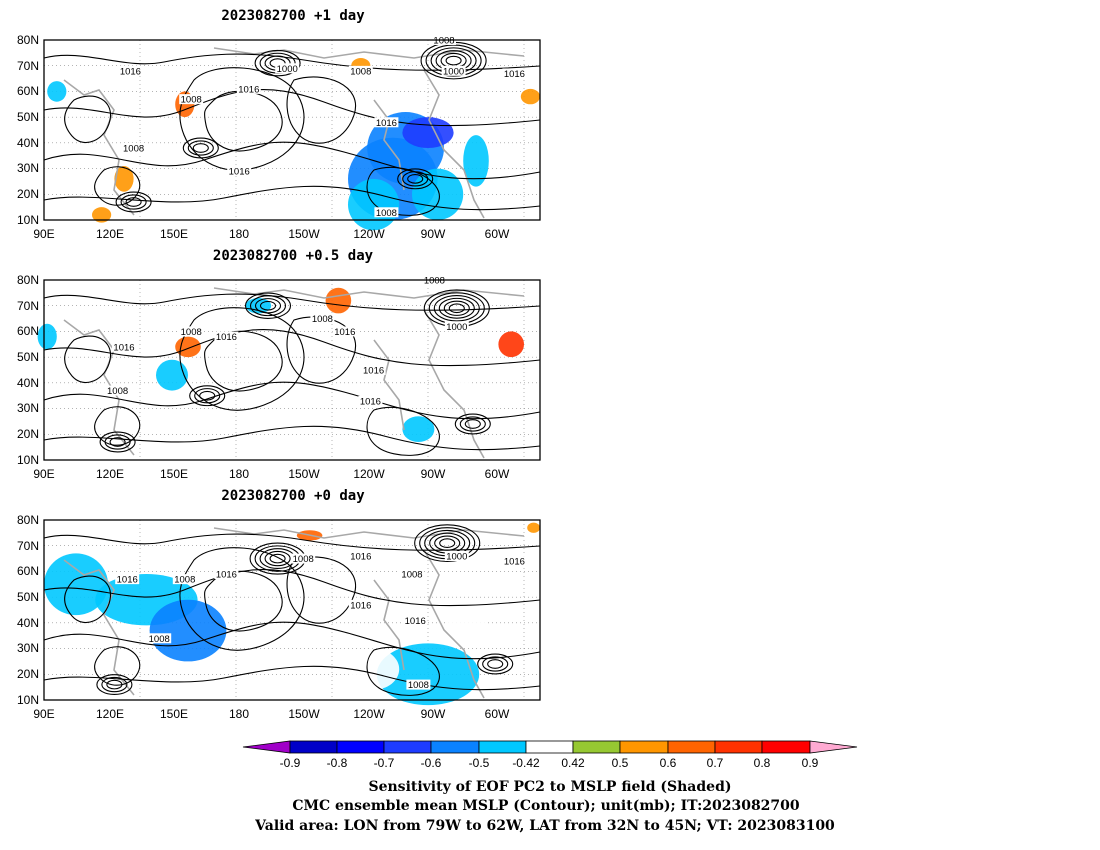 This screenshot has height=850, width=1100. What do you see at coordinates (28, 306) in the screenshot?
I see `lat-tick: 70N` at bounding box center [28, 306].